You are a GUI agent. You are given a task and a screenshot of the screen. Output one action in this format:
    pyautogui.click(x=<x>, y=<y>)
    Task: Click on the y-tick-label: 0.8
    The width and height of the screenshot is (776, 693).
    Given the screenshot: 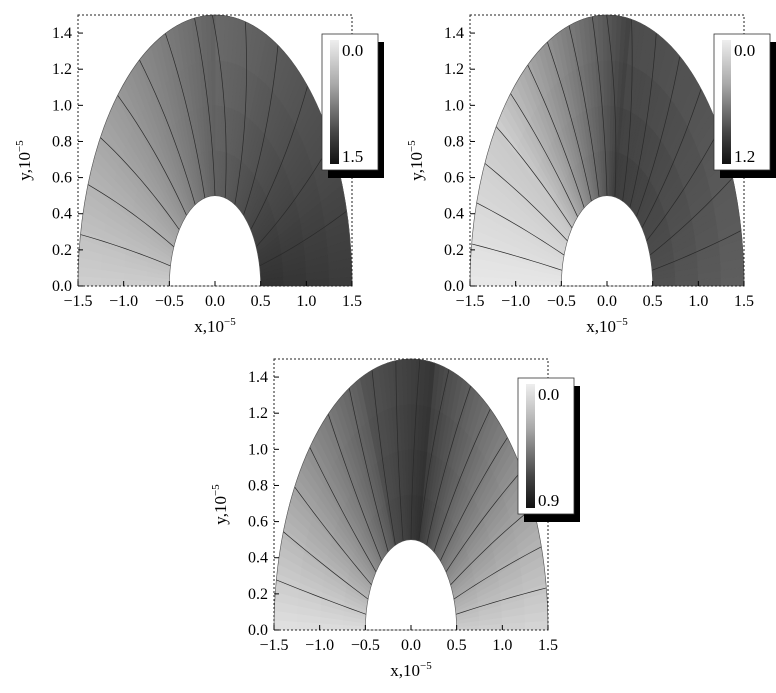 What is the action you would take?
    pyautogui.click(x=258, y=485)
    